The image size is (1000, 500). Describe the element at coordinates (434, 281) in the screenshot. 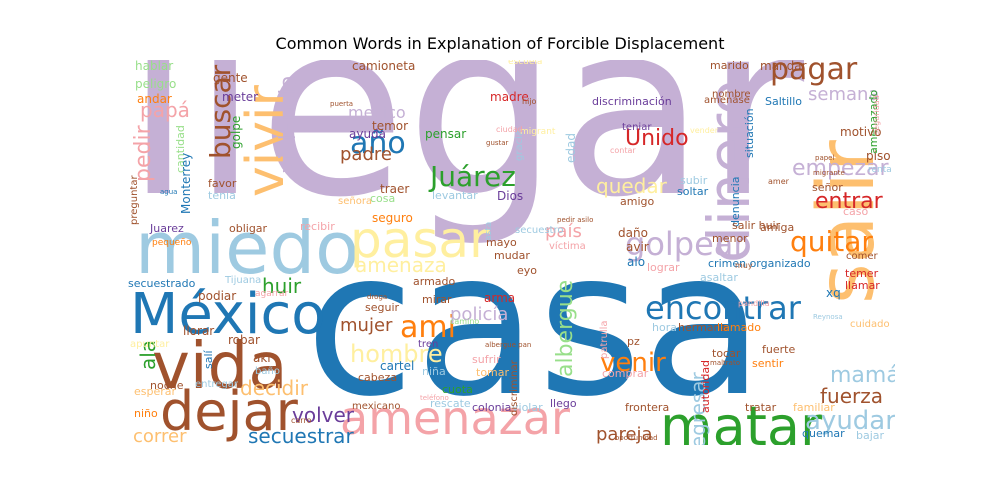

I see `cloud-word: armado` at that location.